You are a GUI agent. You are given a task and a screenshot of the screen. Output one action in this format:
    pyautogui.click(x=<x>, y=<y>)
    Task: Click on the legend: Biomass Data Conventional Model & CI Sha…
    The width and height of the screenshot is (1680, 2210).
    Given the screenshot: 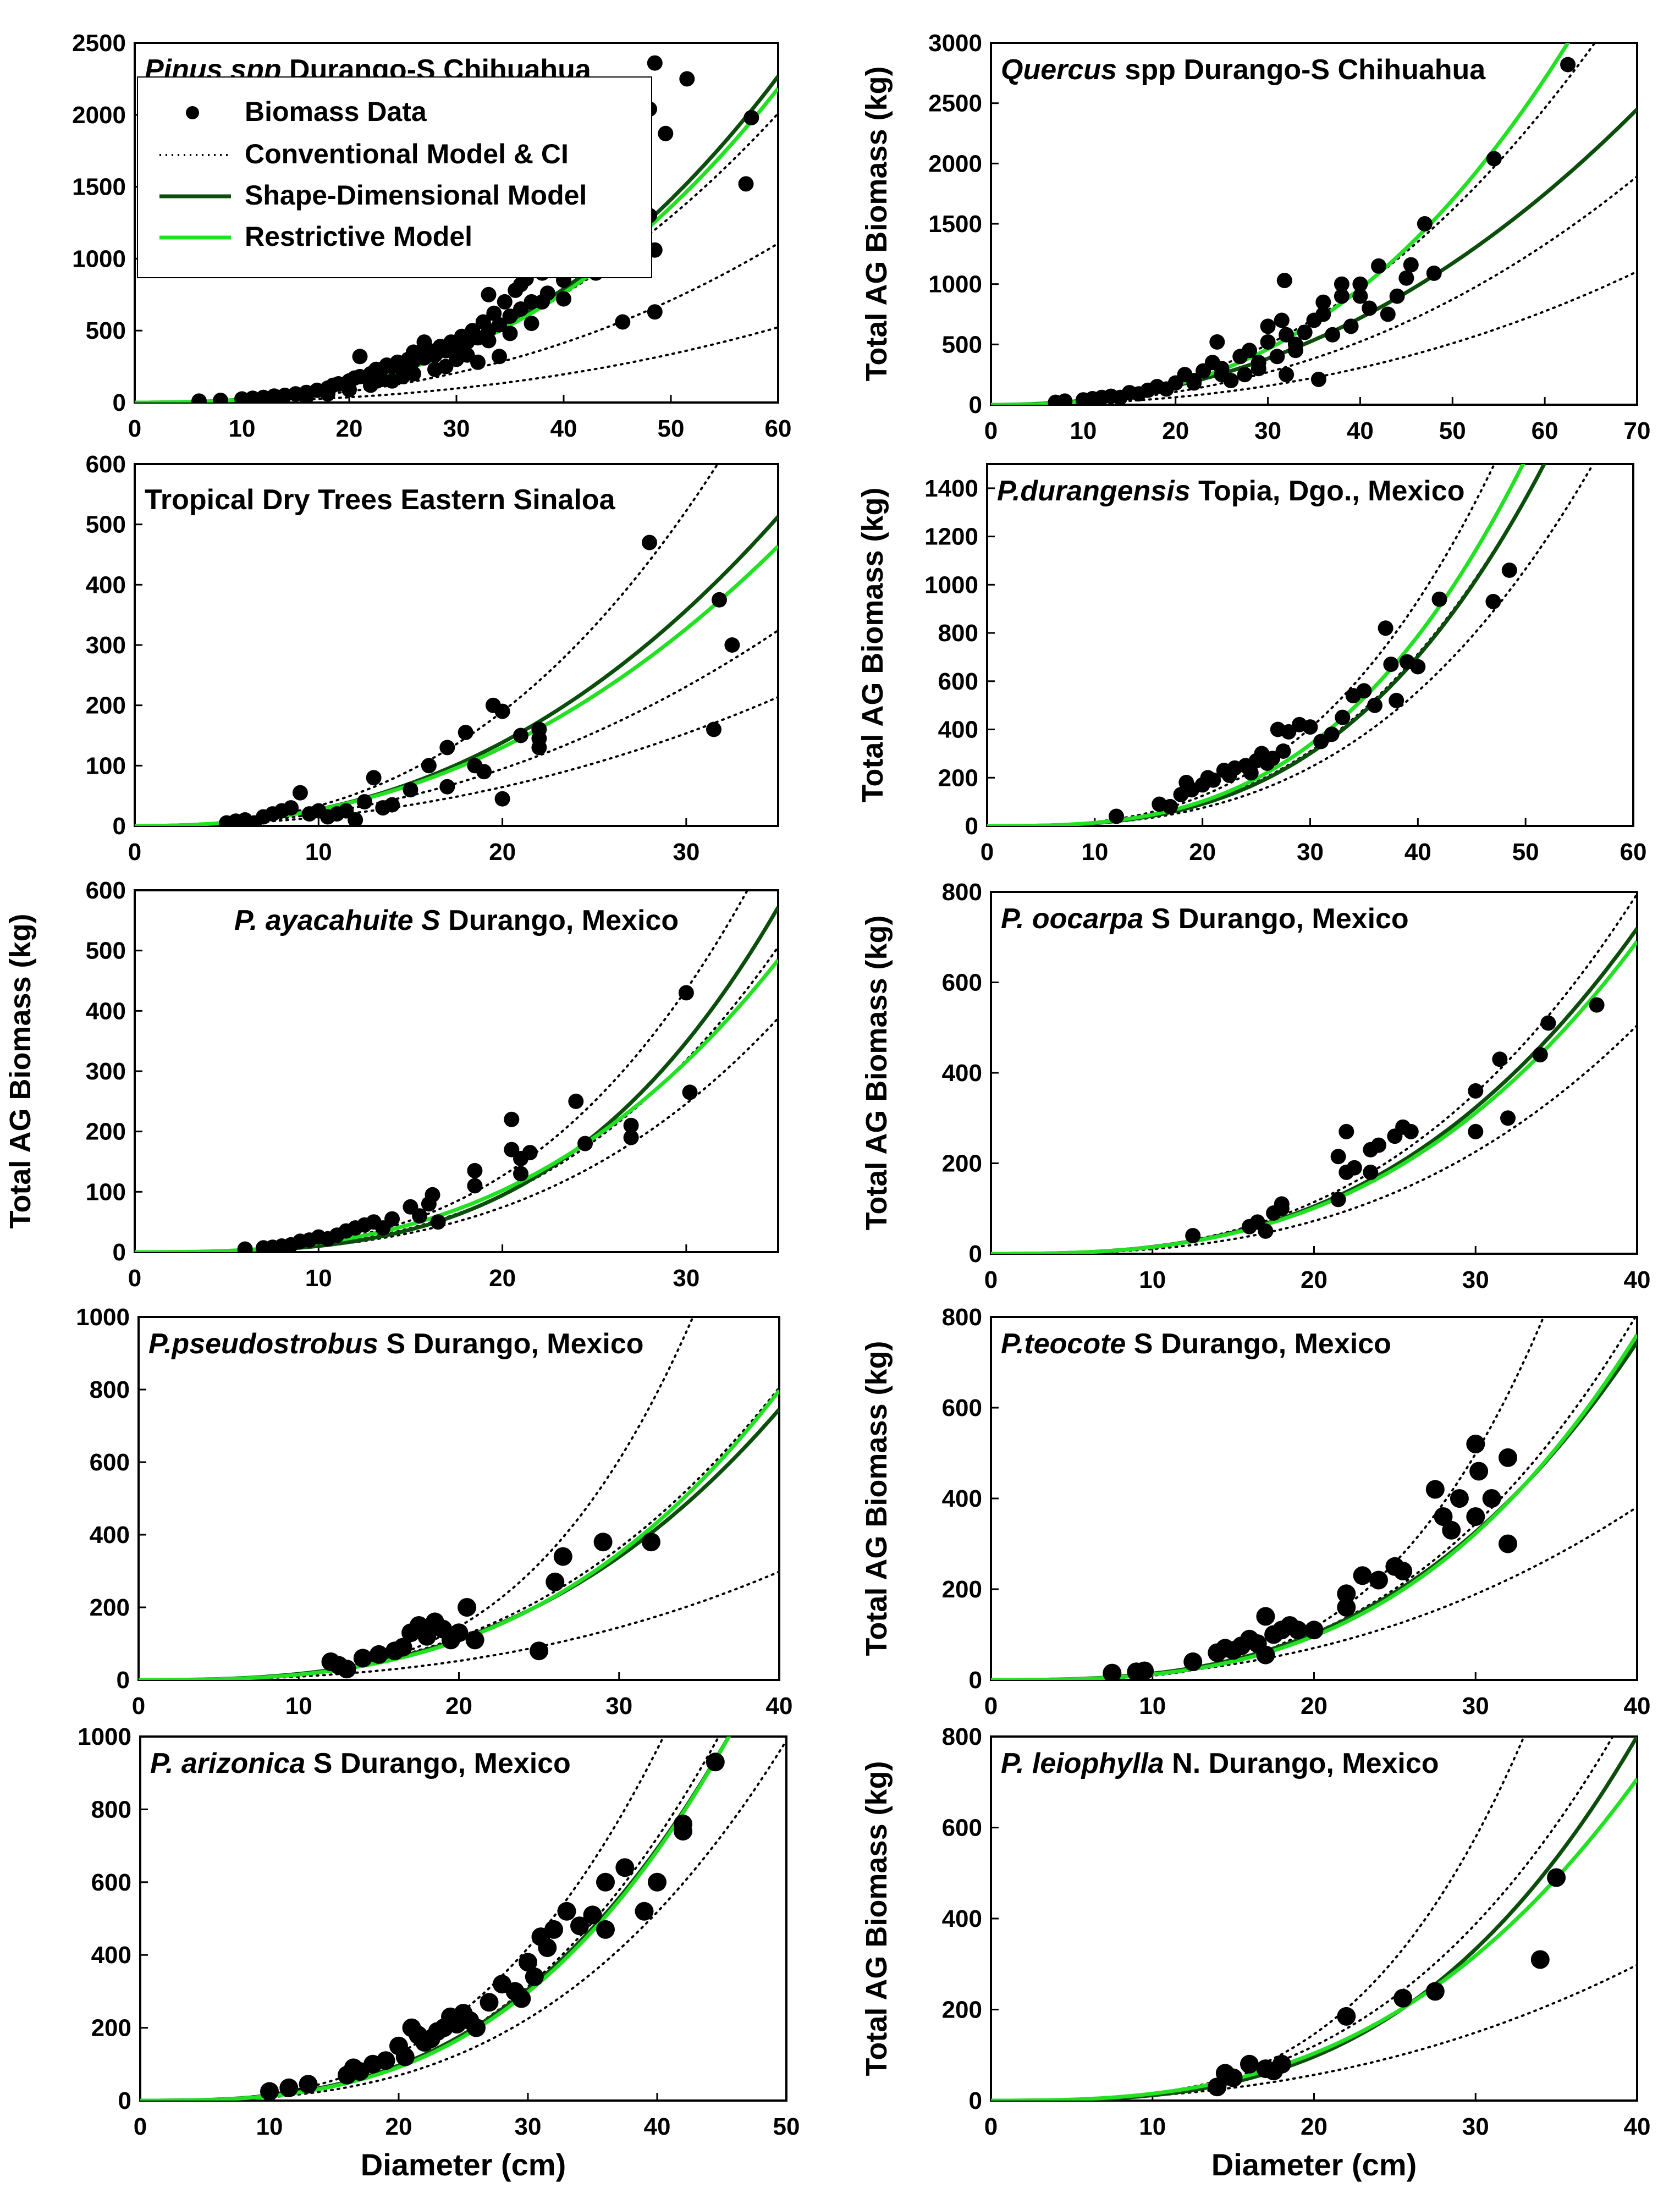 What is the action you would take?
    pyautogui.click(x=394, y=177)
    